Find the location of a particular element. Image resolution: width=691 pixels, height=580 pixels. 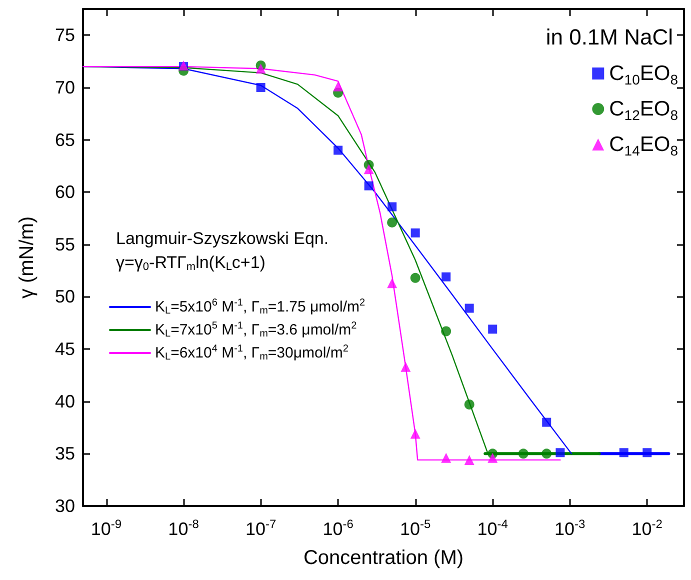

legend-title: in 0.1M NaCl is located at coordinates (609, 37).